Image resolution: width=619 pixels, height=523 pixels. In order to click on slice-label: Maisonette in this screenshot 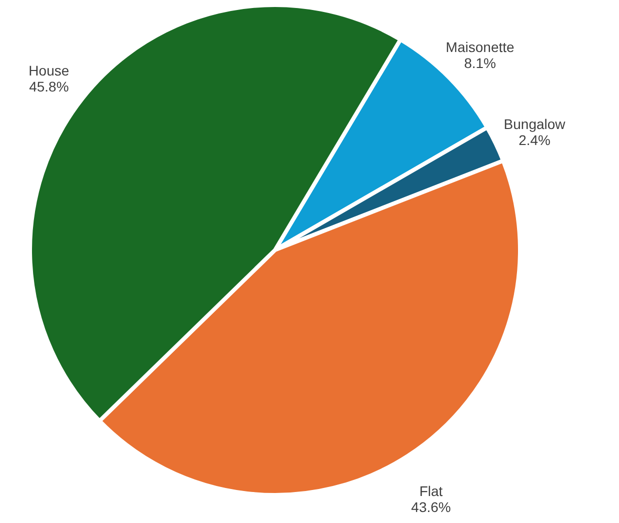, I will do `click(480, 46)`.